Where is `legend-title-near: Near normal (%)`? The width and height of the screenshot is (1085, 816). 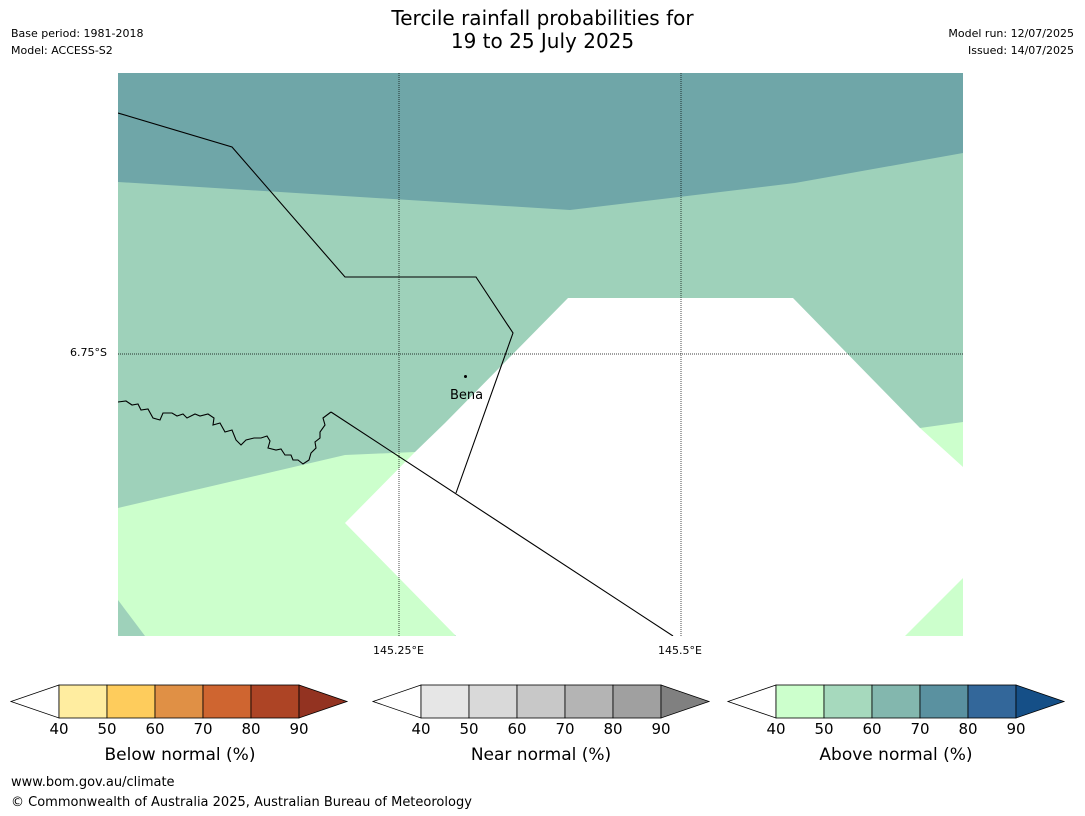 legend-title-near: Near normal (%) is located at coordinates (541, 755).